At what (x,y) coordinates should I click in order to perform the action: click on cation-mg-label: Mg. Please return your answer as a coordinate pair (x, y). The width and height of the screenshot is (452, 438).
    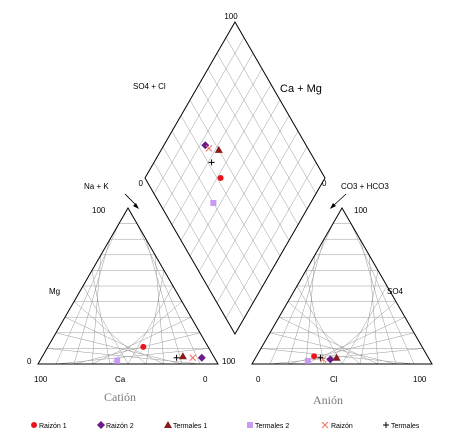
    Looking at the image, I should click on (54, 291).